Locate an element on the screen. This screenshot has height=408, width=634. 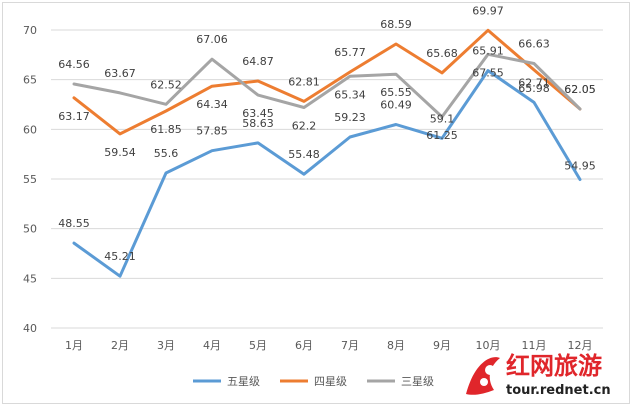
y-tick-label: 50 is located at coordinates (30, 229).